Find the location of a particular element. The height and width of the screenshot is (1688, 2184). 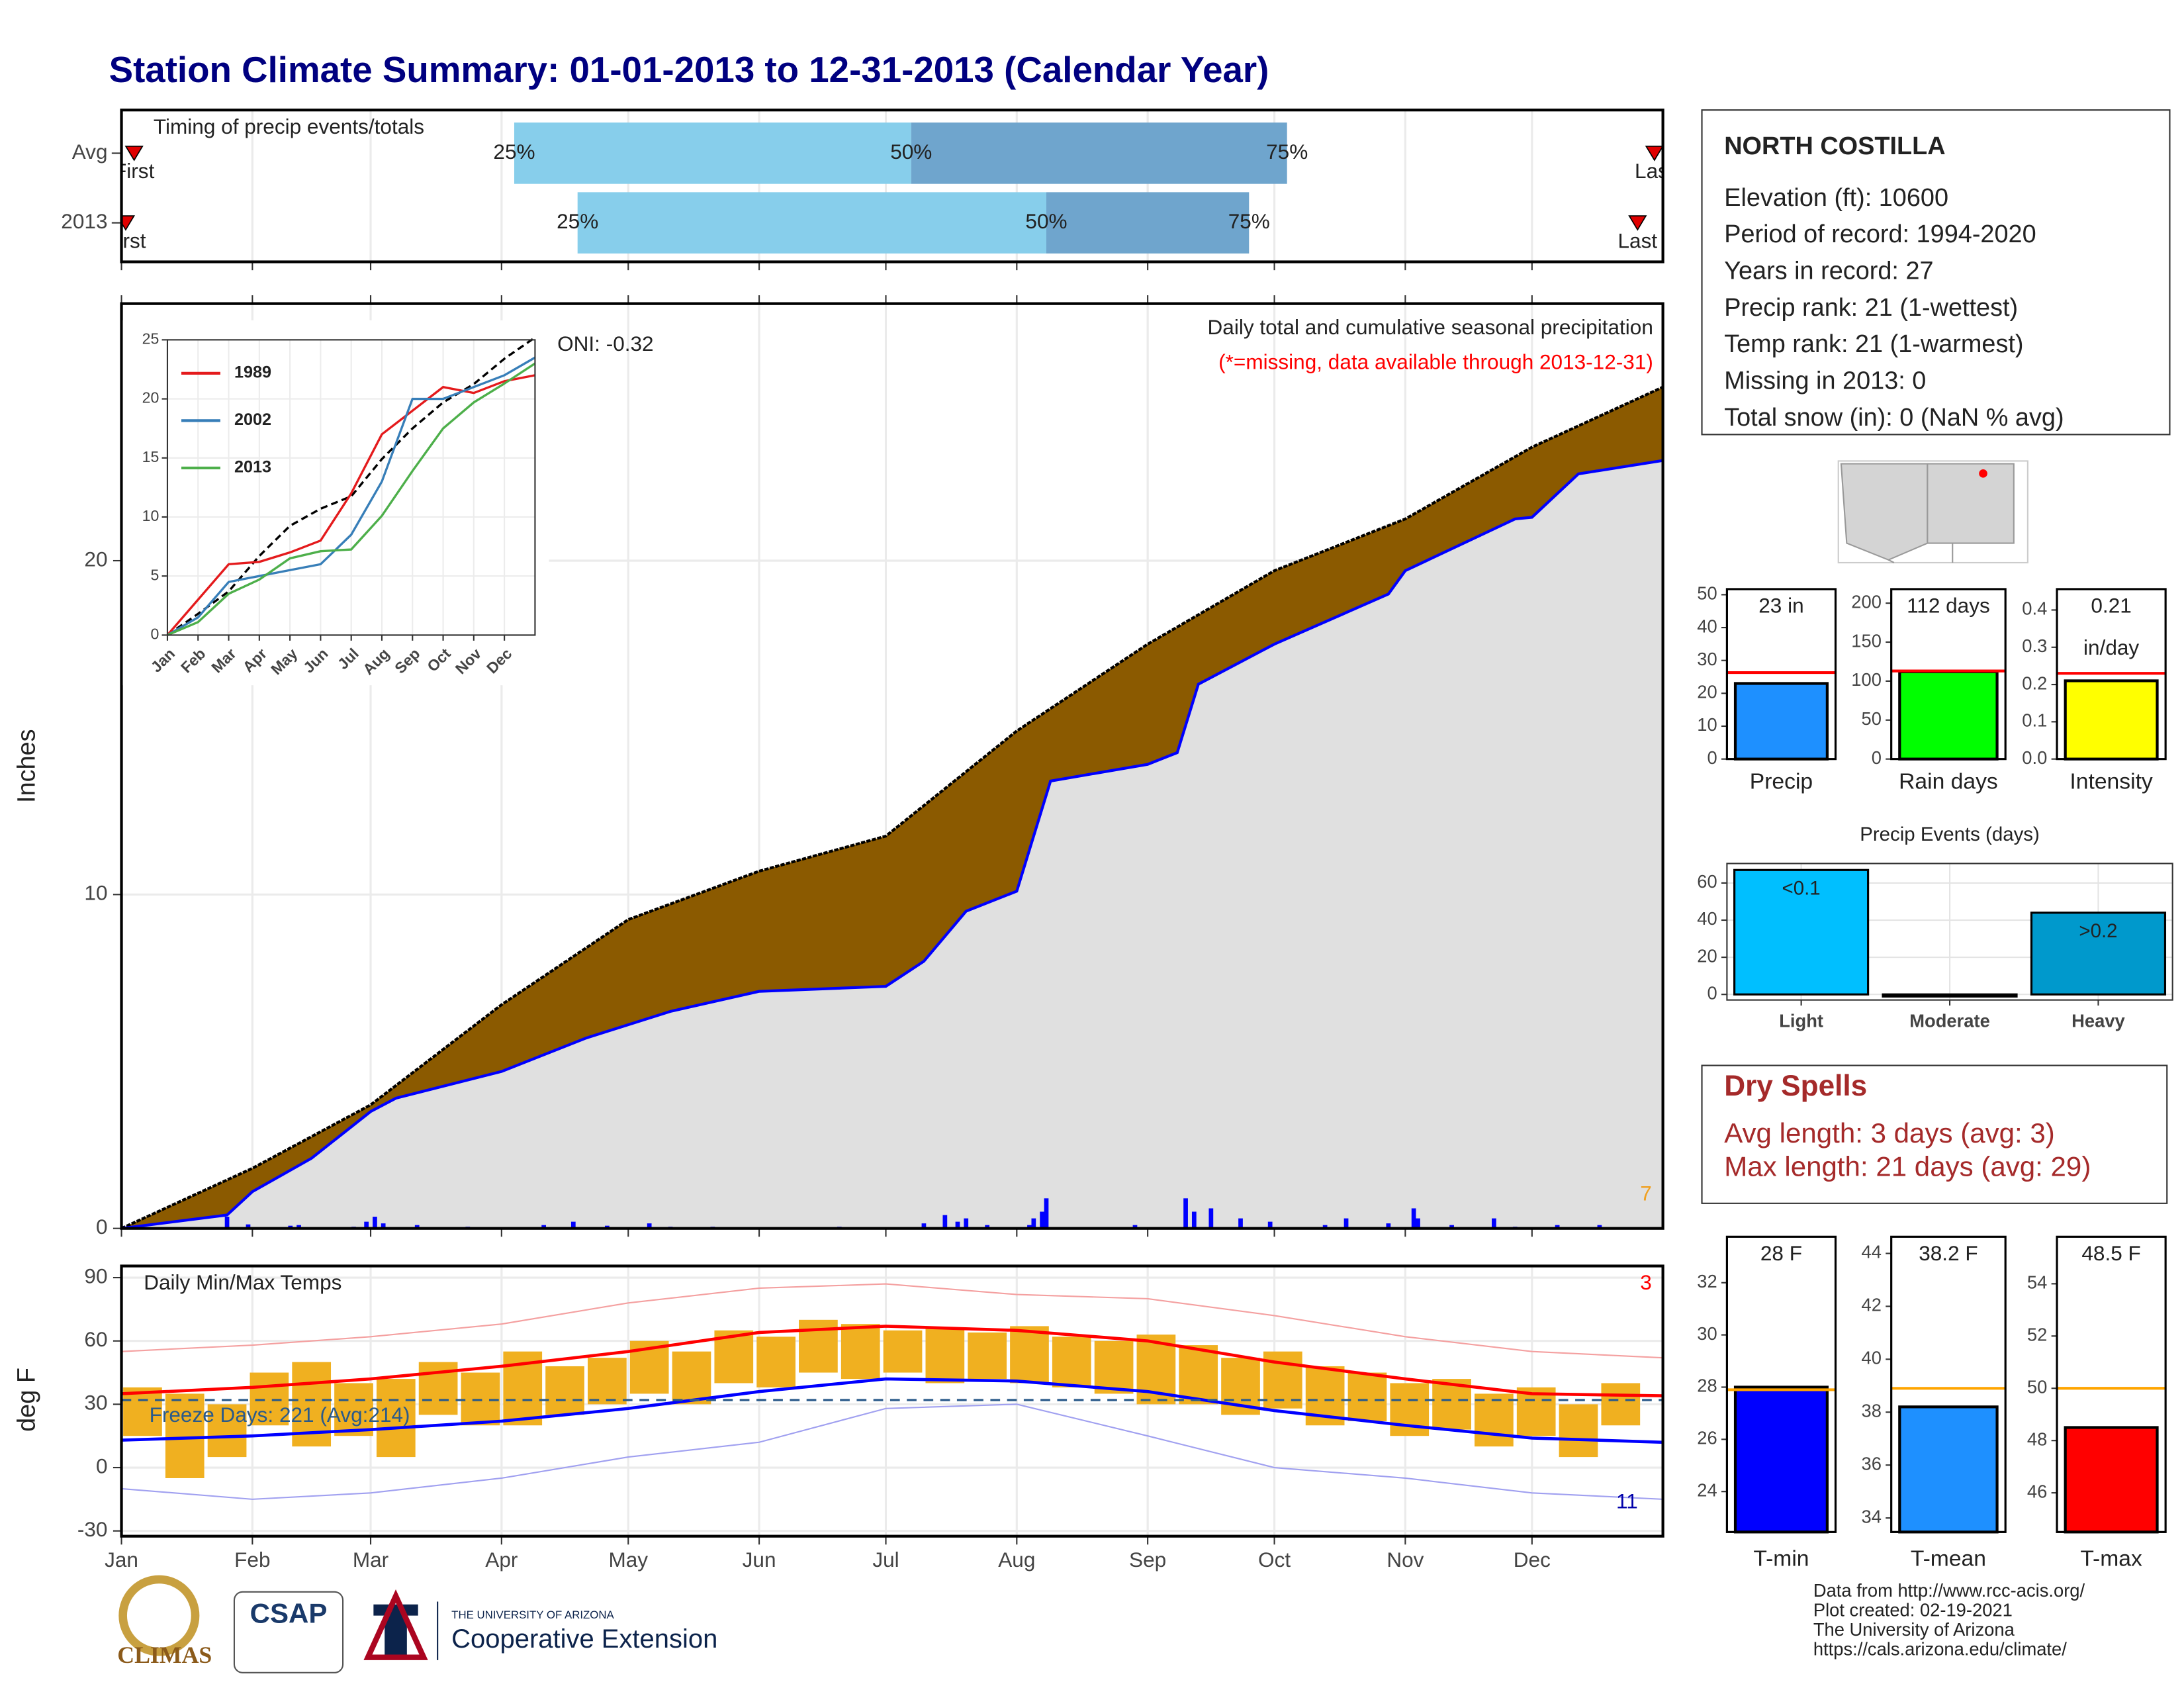

value-label: 28 F is located at coordinates (1781, 1253).